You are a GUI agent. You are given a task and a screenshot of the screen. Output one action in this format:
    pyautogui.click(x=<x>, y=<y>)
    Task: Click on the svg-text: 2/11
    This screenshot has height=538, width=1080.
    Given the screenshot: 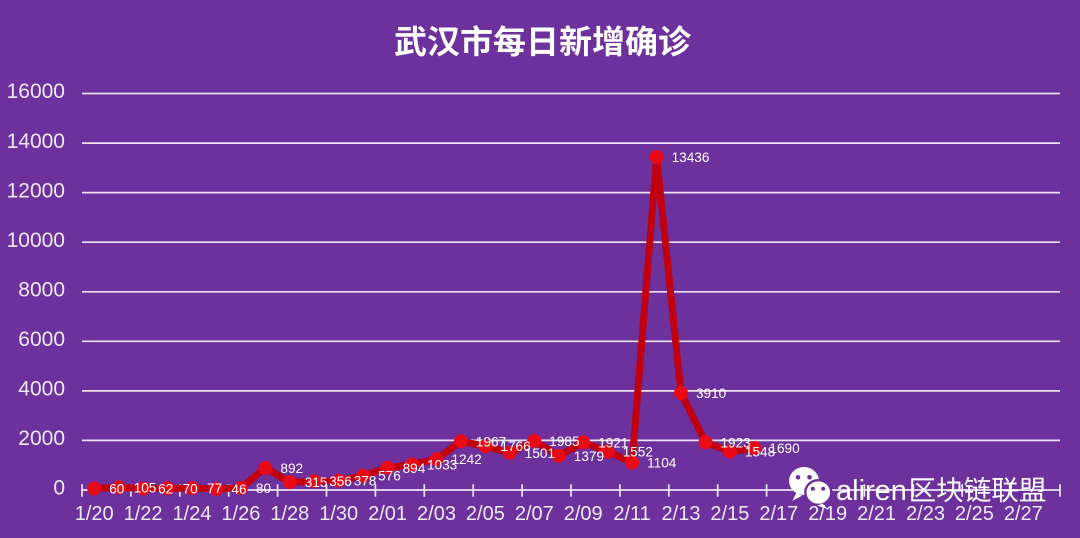 What is the action you would take?
    pyautogui.click(x=631, y=514)
    